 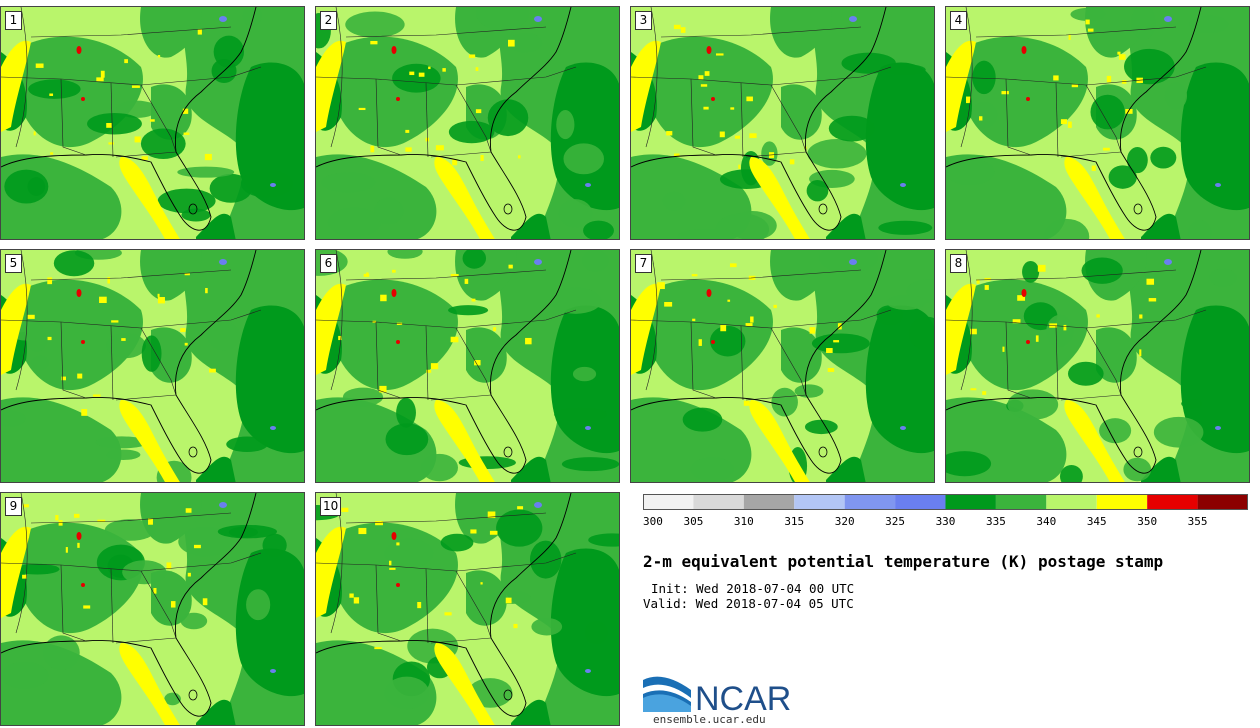 What do you see at coordinates (744, 521) in the screenshot?
I see `colorbar-tick-label: 310` at bounding box center [744, 521].